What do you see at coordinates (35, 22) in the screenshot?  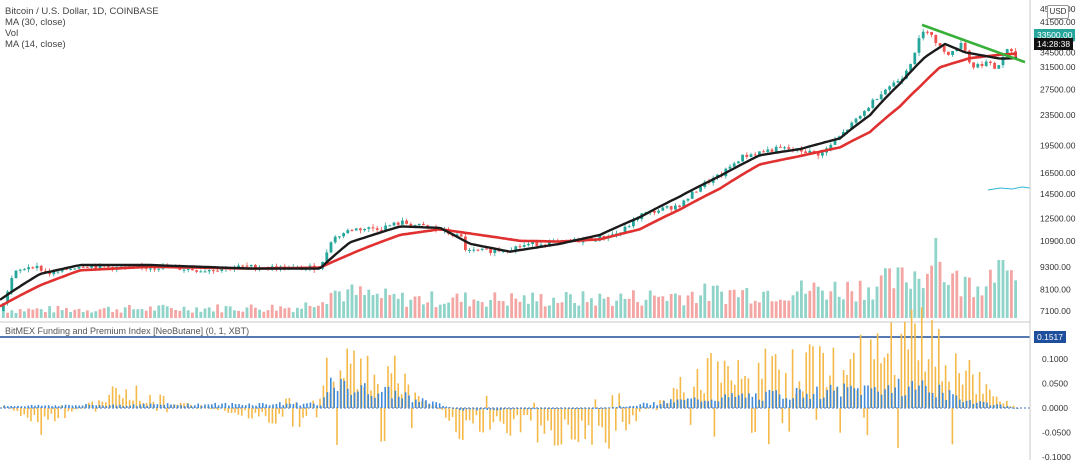 I see `legend-ma30: MA (30, close)` at bounding box center [35, 22].